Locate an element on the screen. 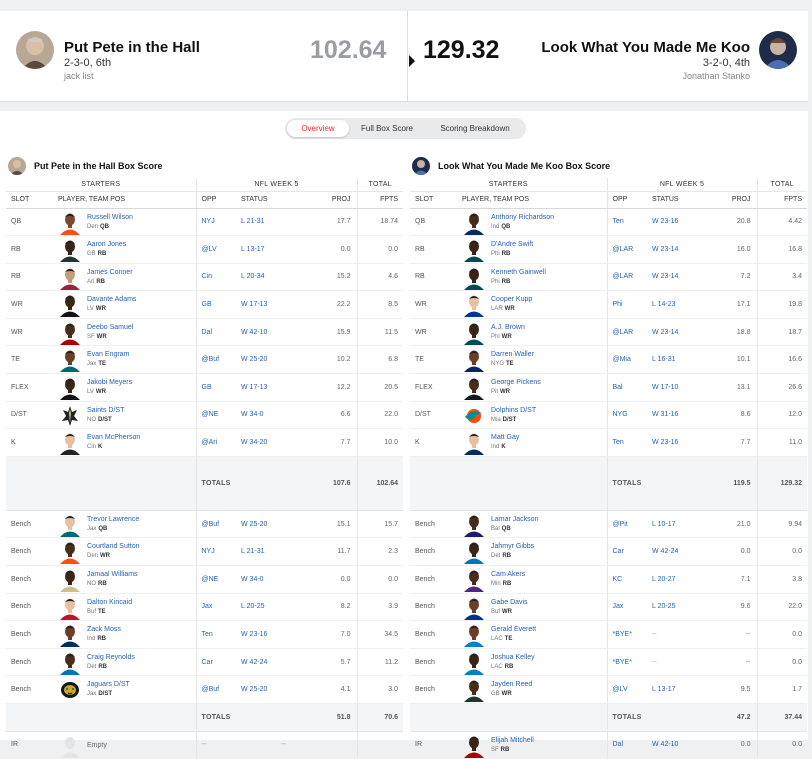 This screenshot has height=759, width=812. player-name-link: Anthony Richardson is located at coordinates (523, 217).